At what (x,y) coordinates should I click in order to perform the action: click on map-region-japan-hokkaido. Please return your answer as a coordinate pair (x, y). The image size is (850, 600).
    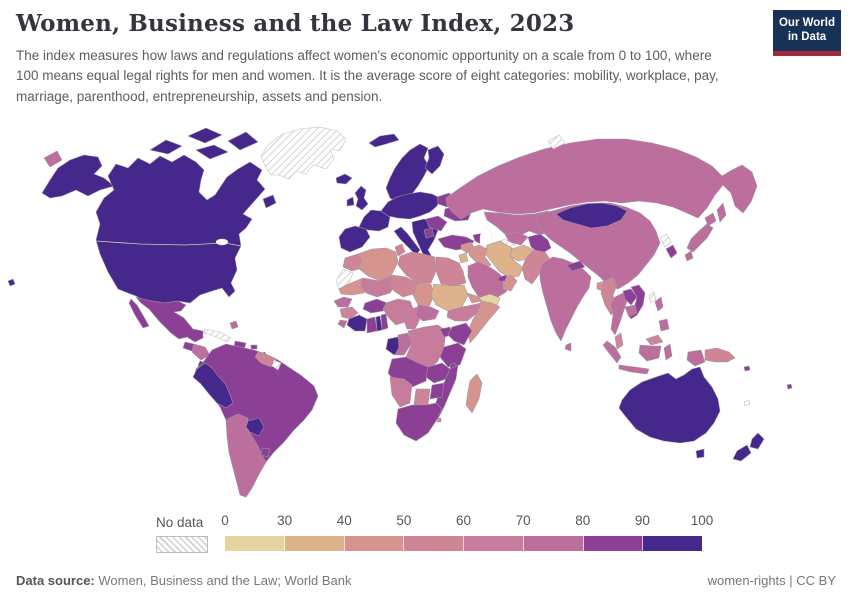
    Looking at the image, I should click on (710, 219).